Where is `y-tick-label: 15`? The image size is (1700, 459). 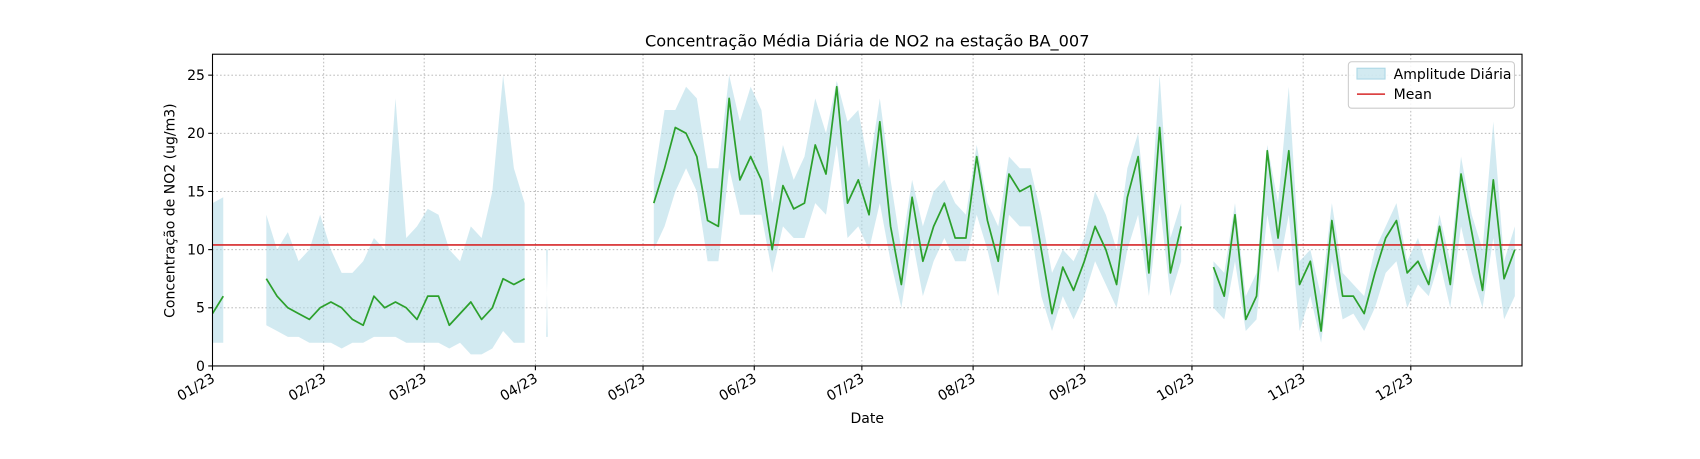 y-tick-label: 15 is located at coordinates (196, 192).